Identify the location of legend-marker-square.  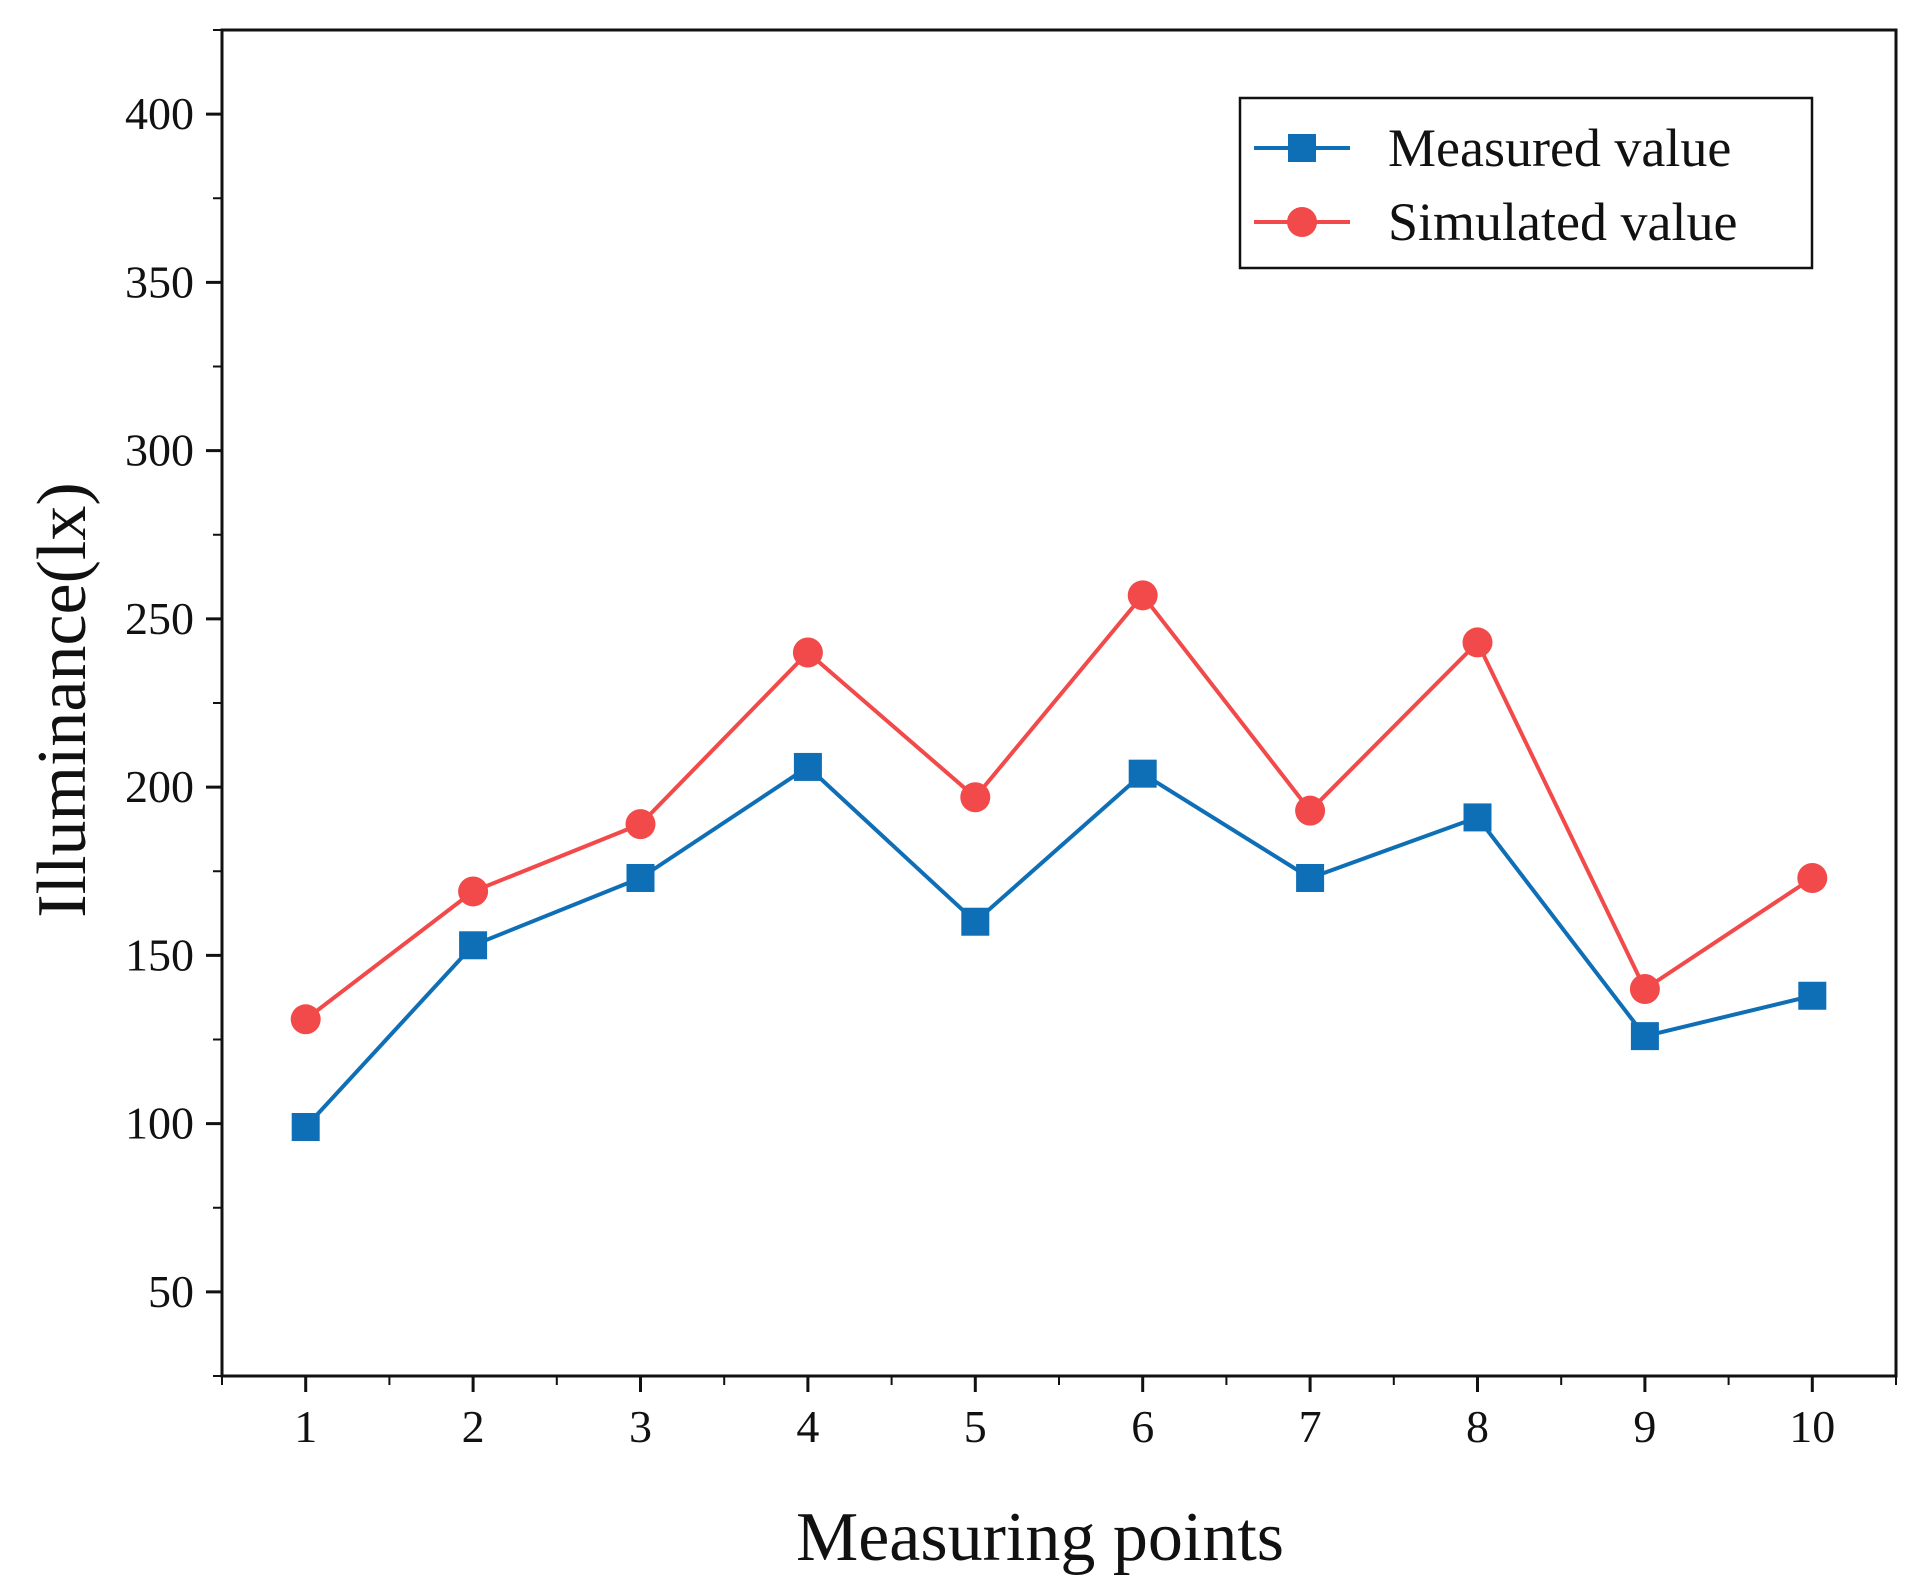
(1302, 148).